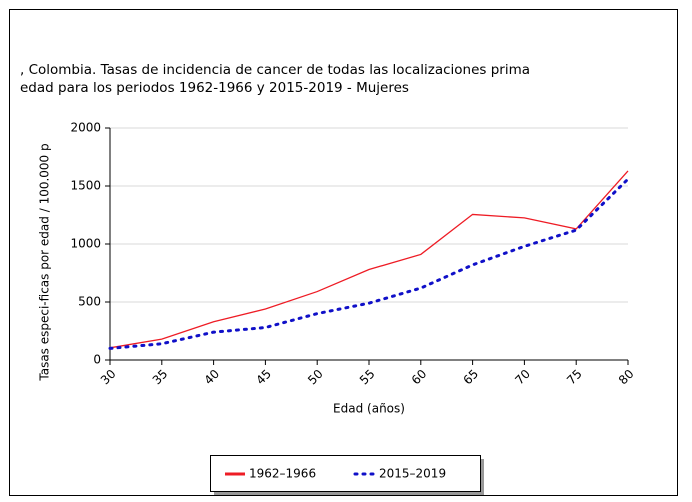  I want to click on y-tick-label: 500, so click(89, 302).